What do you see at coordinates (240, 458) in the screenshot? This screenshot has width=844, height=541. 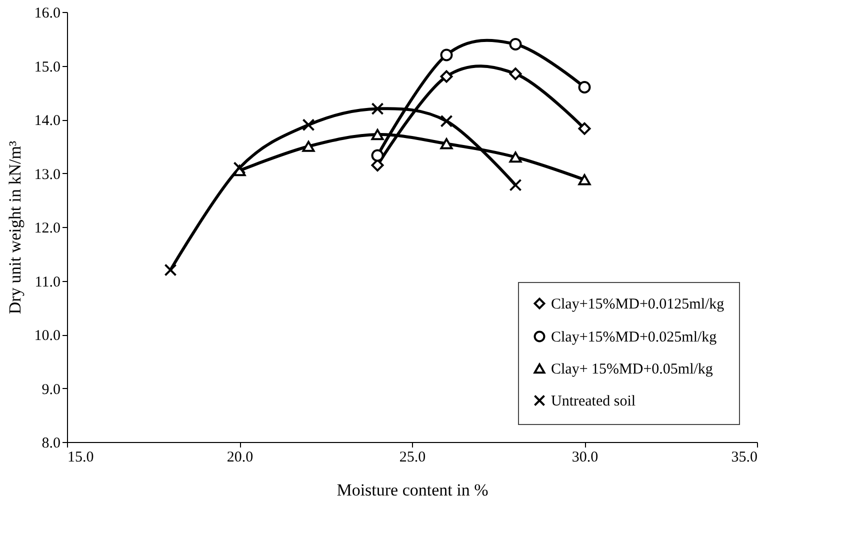 I see `x-tick-label: 20.0` at bounding box center [240, 458].